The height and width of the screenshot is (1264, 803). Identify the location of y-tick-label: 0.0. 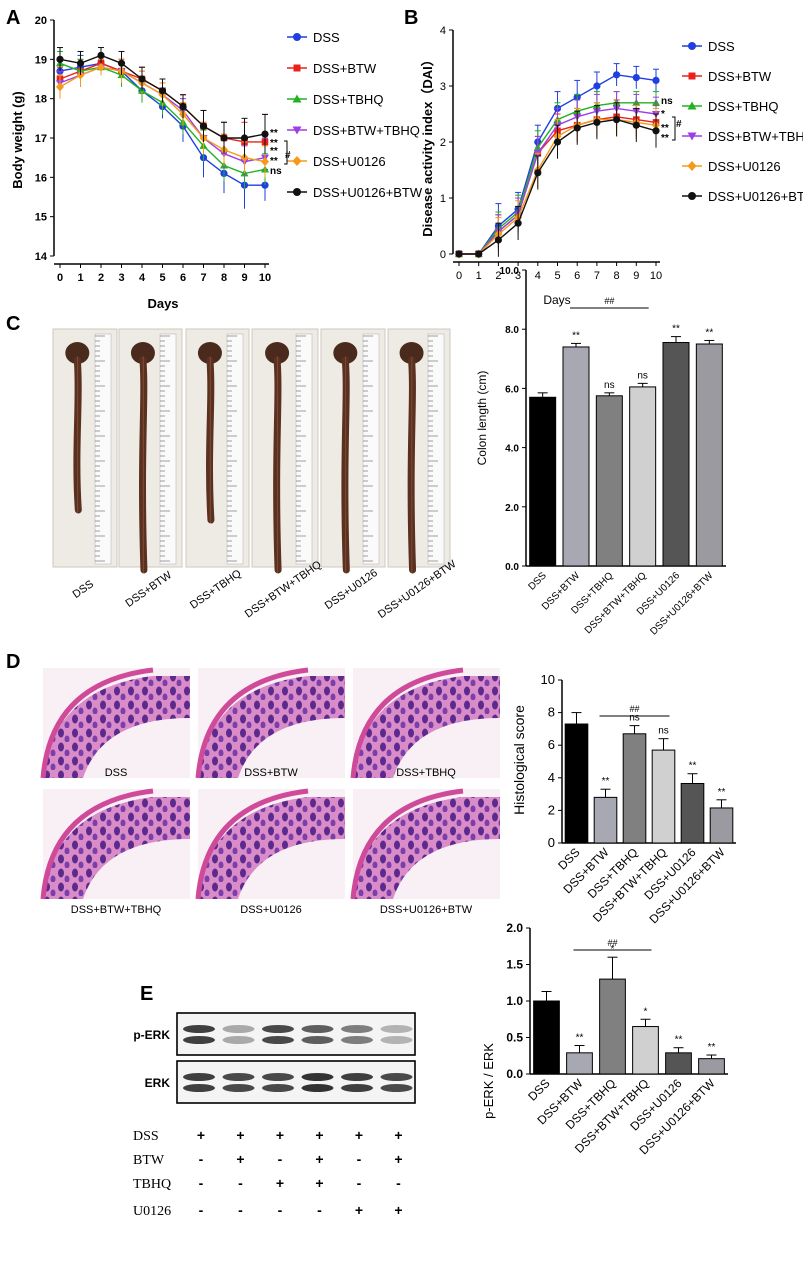
(514, 1074).